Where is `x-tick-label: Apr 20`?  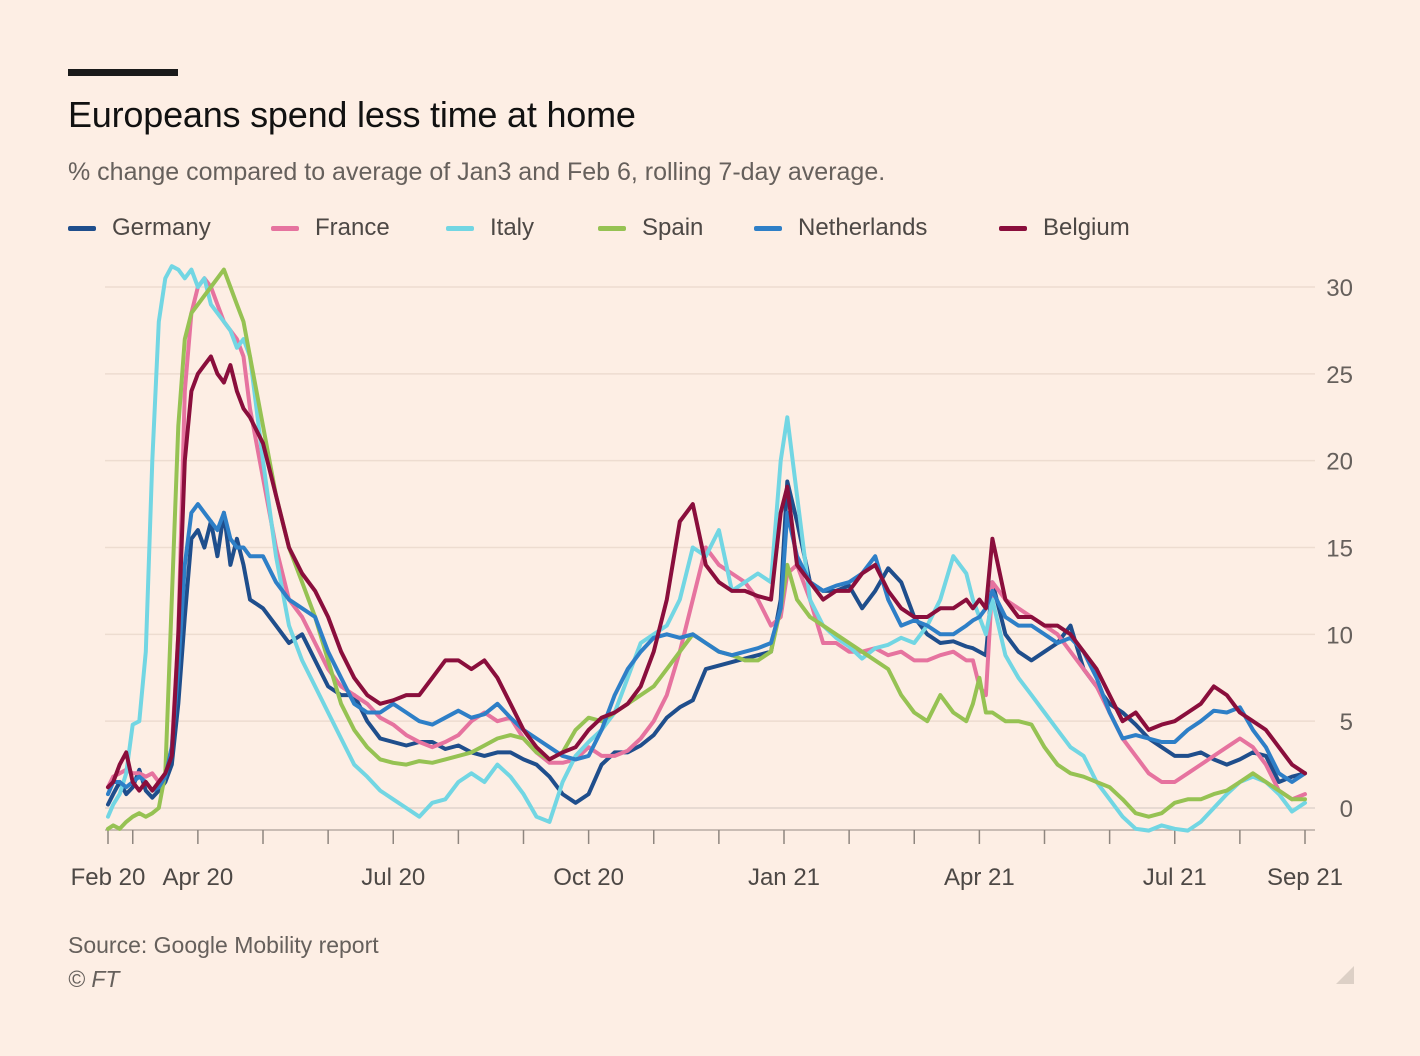 x-tick-label: Apr 20 is located at coordinates (198, 877).